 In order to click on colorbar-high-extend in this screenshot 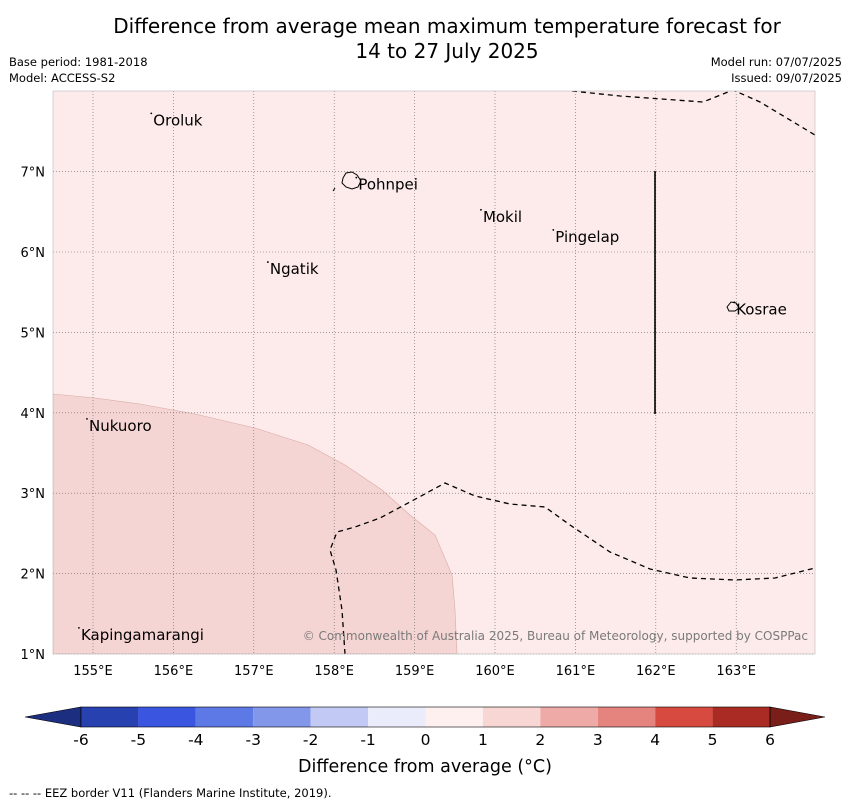, I will do `click(797, 717)`.